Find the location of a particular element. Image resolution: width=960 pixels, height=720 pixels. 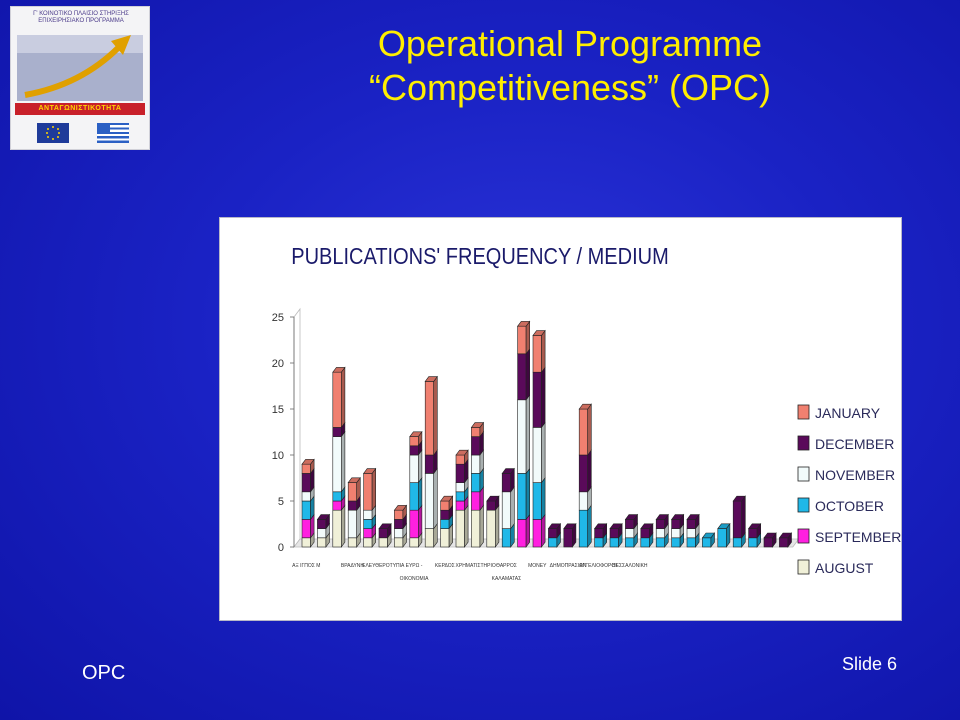

x-tick-label: ΟΙΚΟΝΟΜΙΑ is located at coordinates (414, 579).